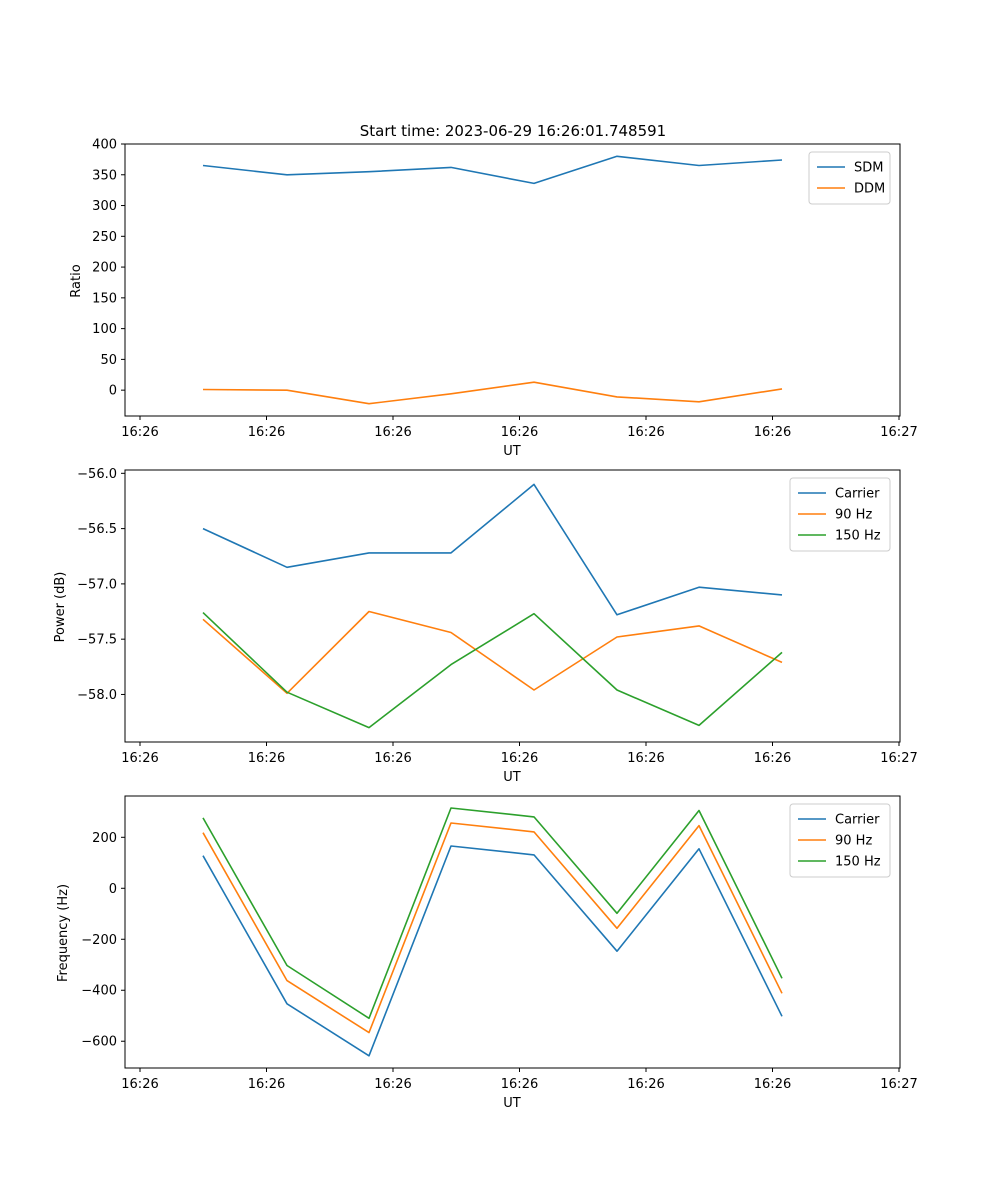 The image size is (1000, 1200). I want to click on series-line-ddm, so click(492, 393).